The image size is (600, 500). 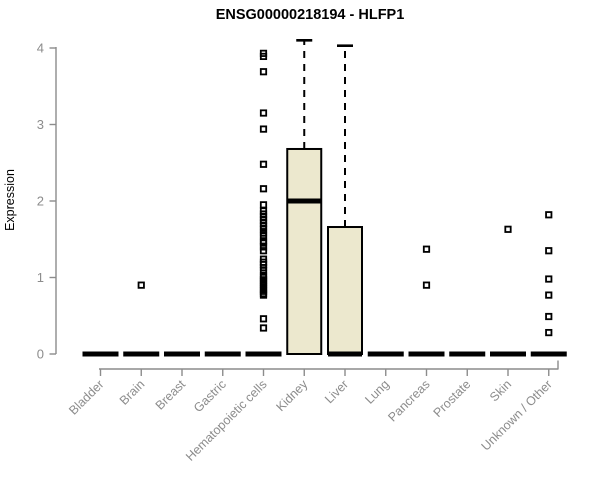 What do you see at coordinates (40, 48) in the screenshot?
I see `y-tick-label: 4` at bounding box center [40, 48].